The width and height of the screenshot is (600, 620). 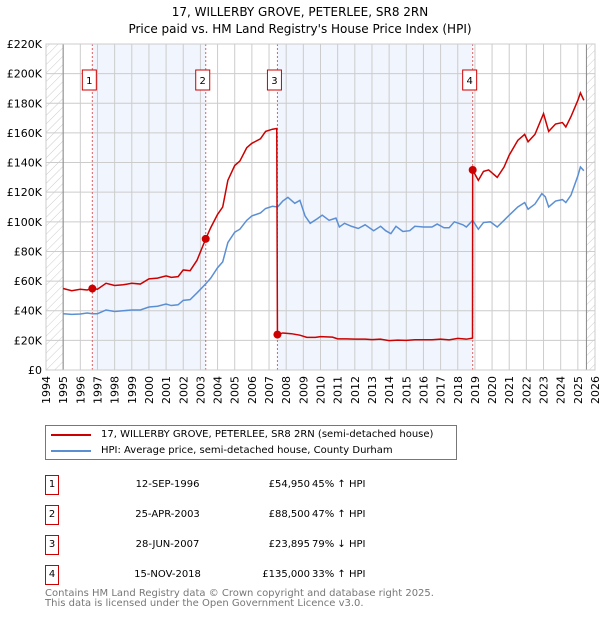 I want to click on x-tick-label: 1994, so click(x=46, y=390).